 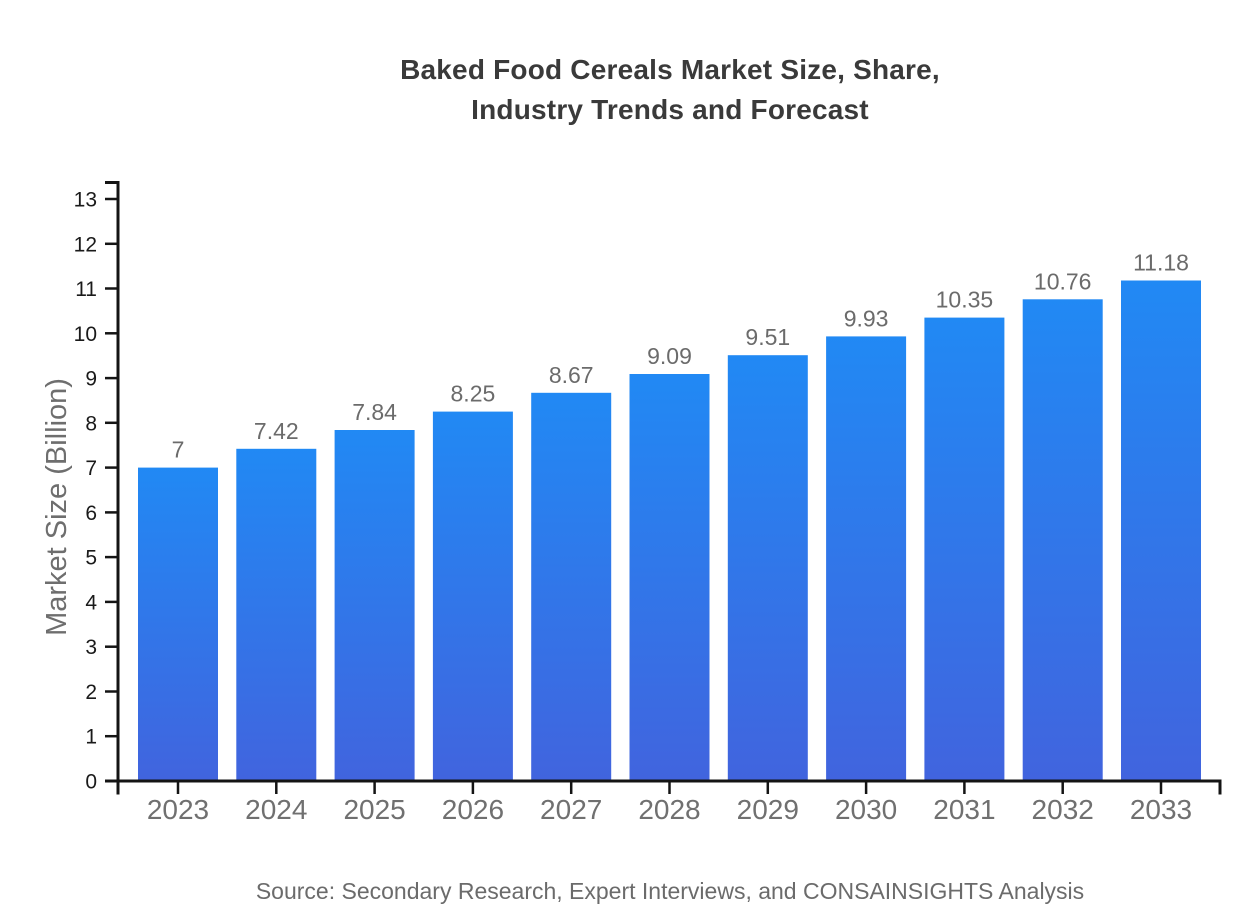 What do you see at coordinates (1062, 540) in the screenshot?
I see `bar-2032` at bounding box center [1062, 540].